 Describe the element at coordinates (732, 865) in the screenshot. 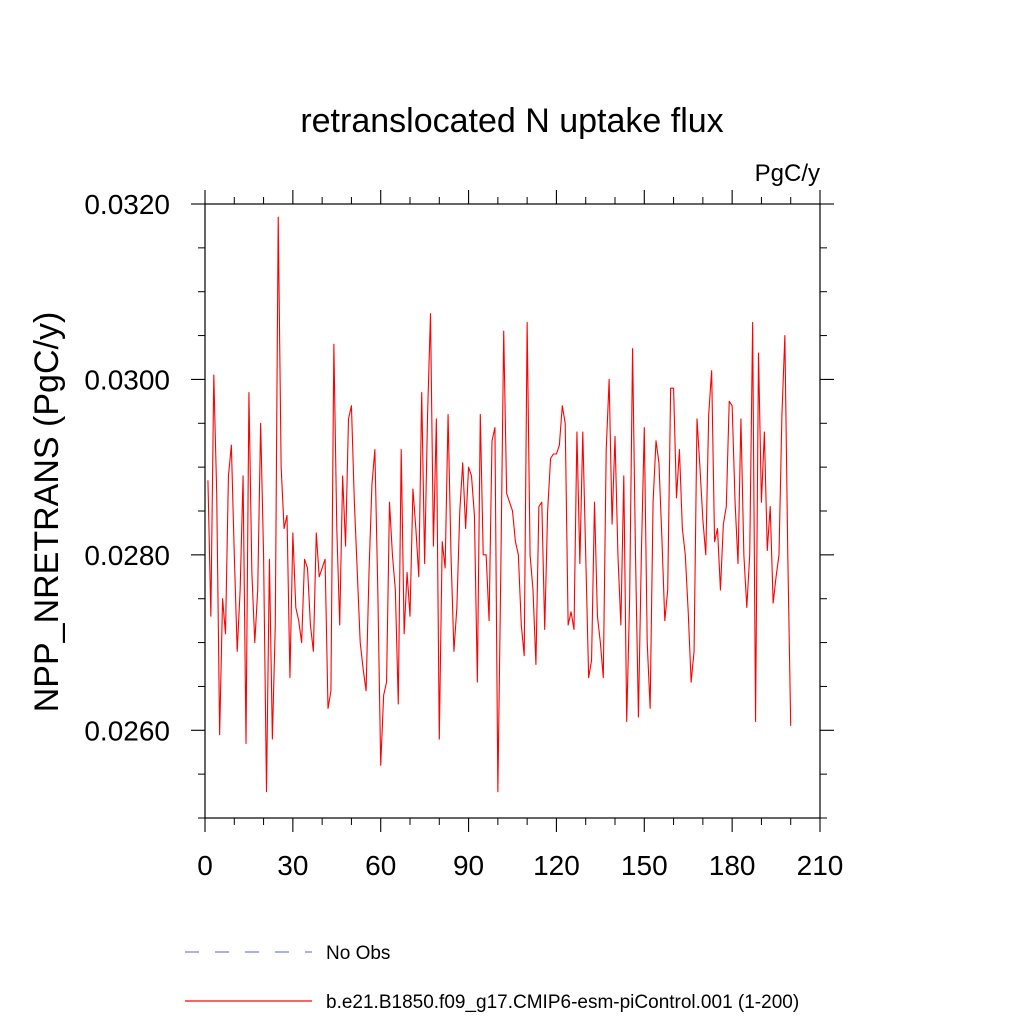

I see `x-tick-label: 180` at that location.